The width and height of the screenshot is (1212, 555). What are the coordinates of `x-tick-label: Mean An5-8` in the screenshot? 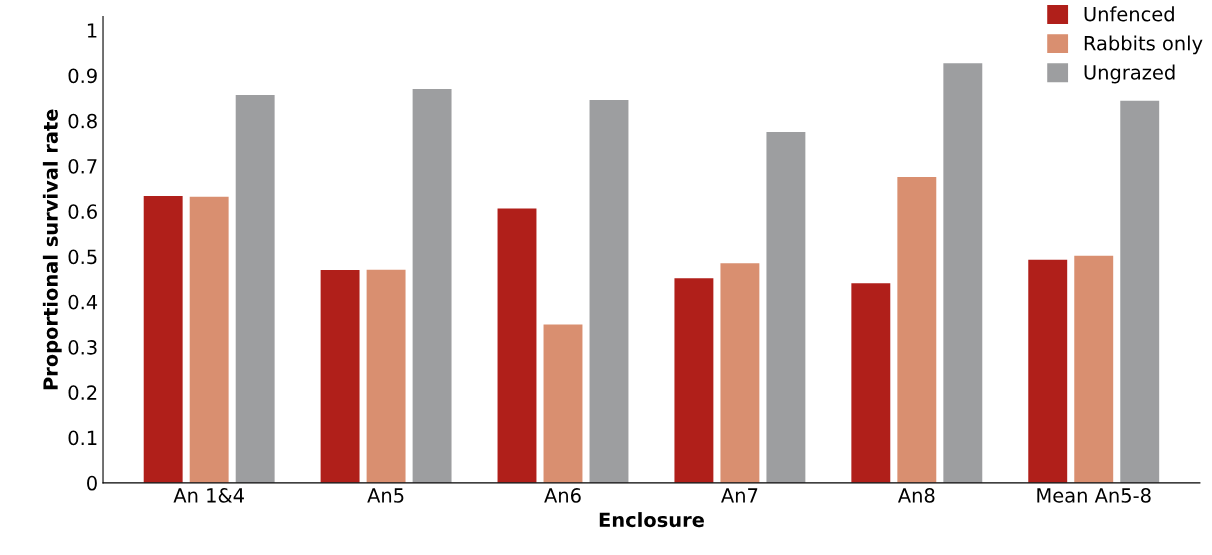 It's located at (1094, 495).